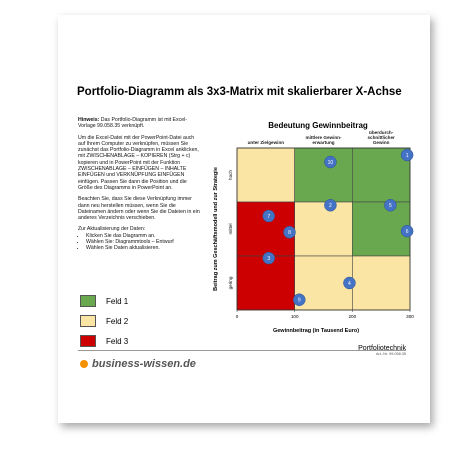 Image resolution: width=450 pixels, height=450 pixels. What do you see at coordinates (117, 301) in the screenshot?
I see `legend-label: Feld 1` at bounding box center [117, 301].